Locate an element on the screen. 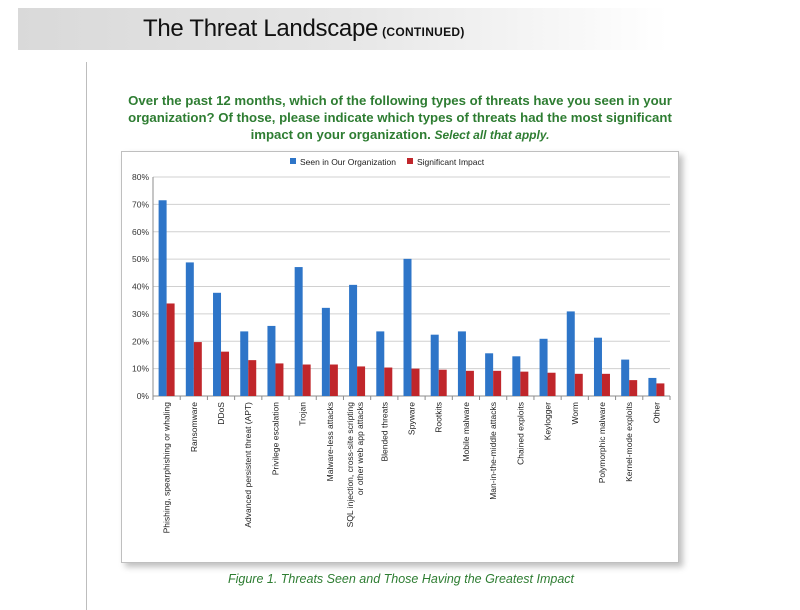 This screenshot has height=610, width=800. y-tick-label: 40% is located at coordinates (140, 287).